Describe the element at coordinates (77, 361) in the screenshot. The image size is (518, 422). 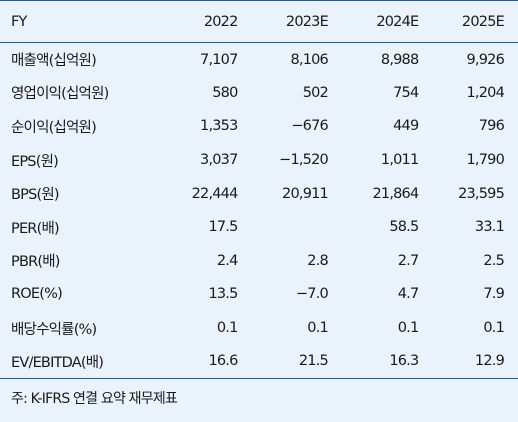
I see `row-label: EV/EBITDA(배)` at that location.